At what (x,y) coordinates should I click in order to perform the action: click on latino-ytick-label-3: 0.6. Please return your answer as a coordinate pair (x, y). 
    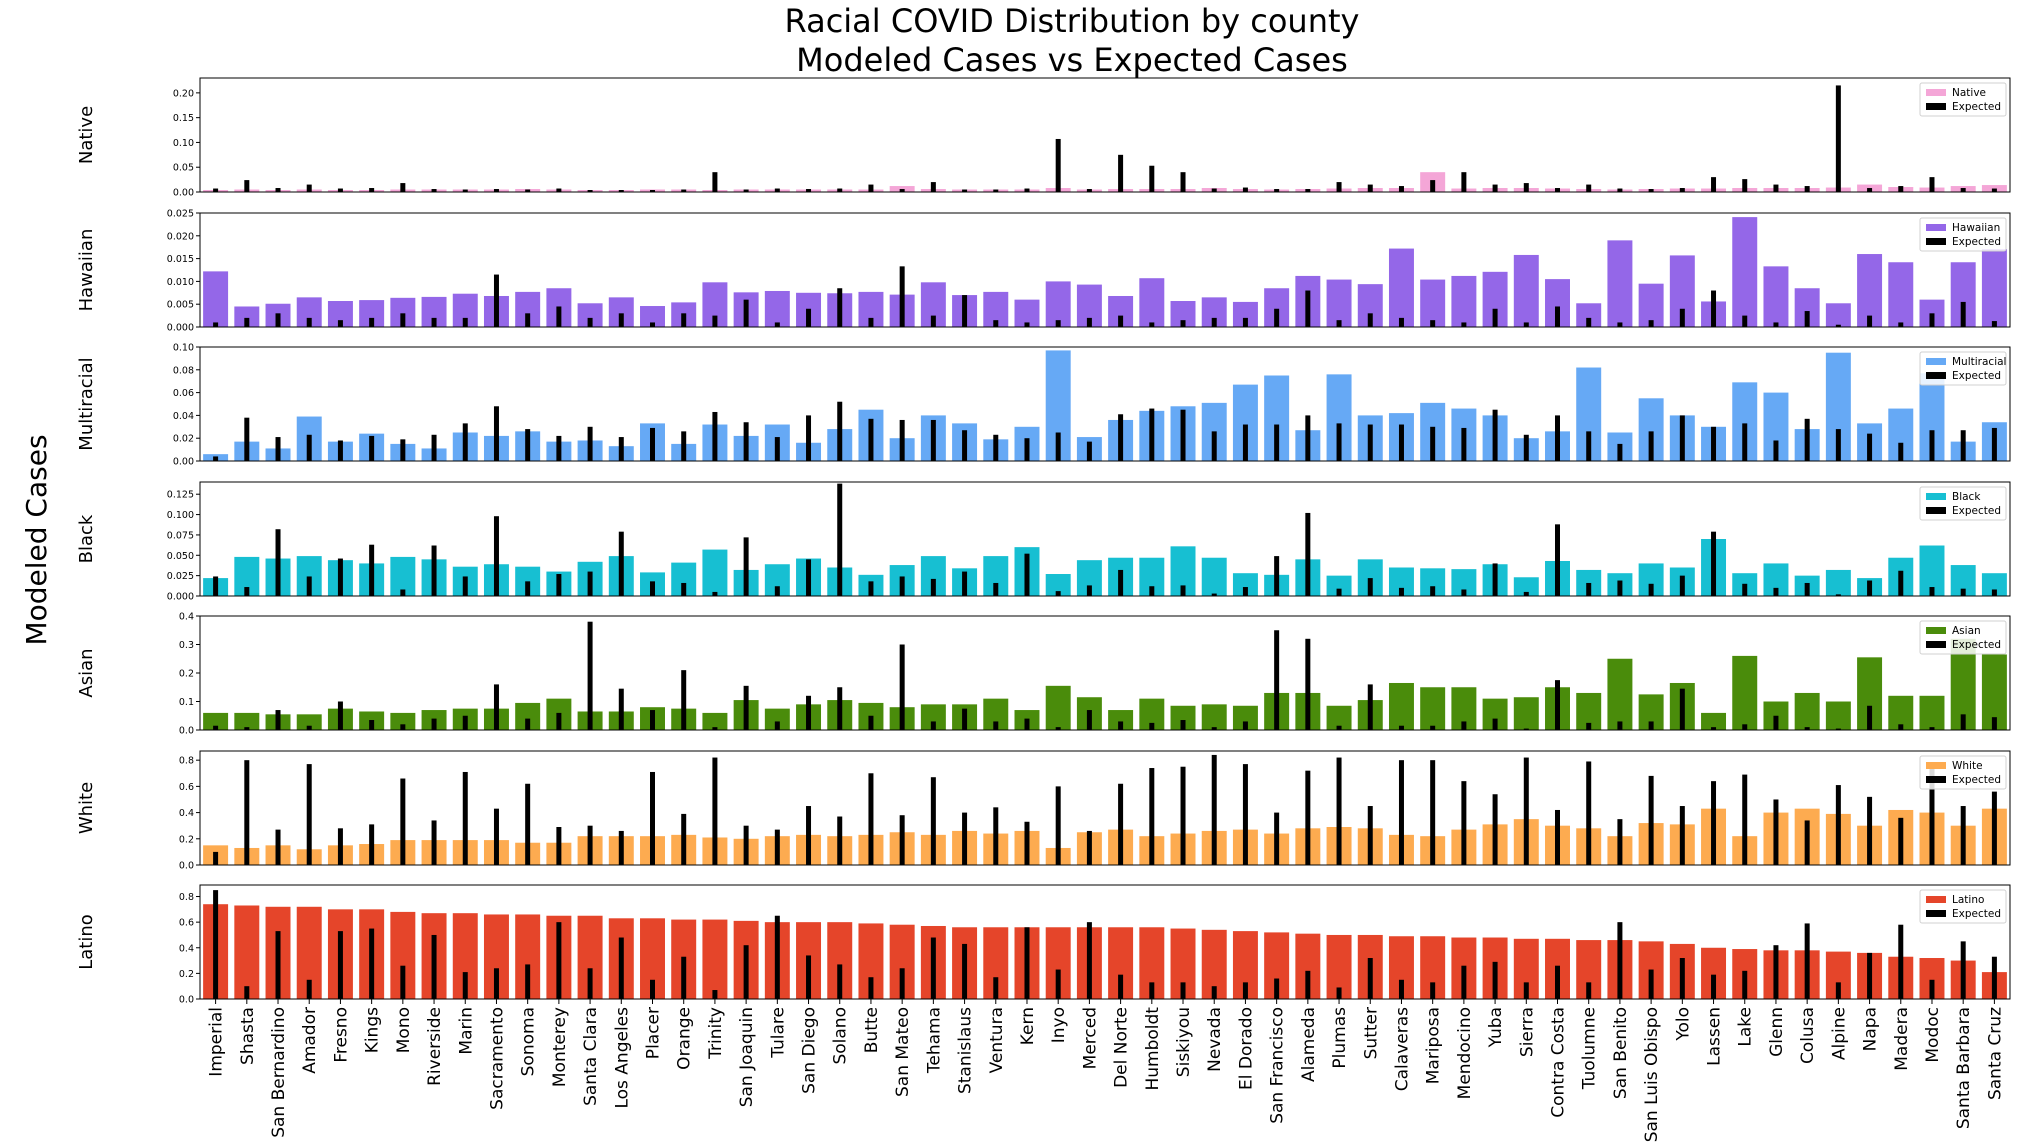
    Looking at the image, I should click on (186, 923).